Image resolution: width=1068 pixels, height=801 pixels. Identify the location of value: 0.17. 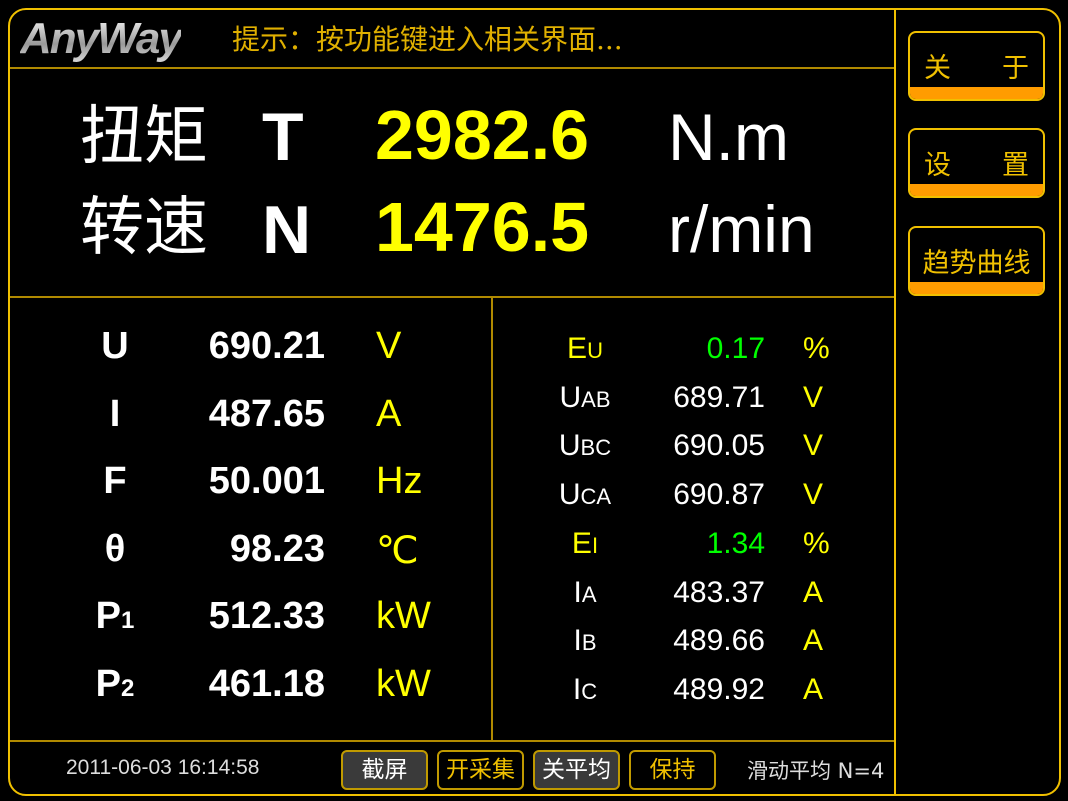
(735, 348).